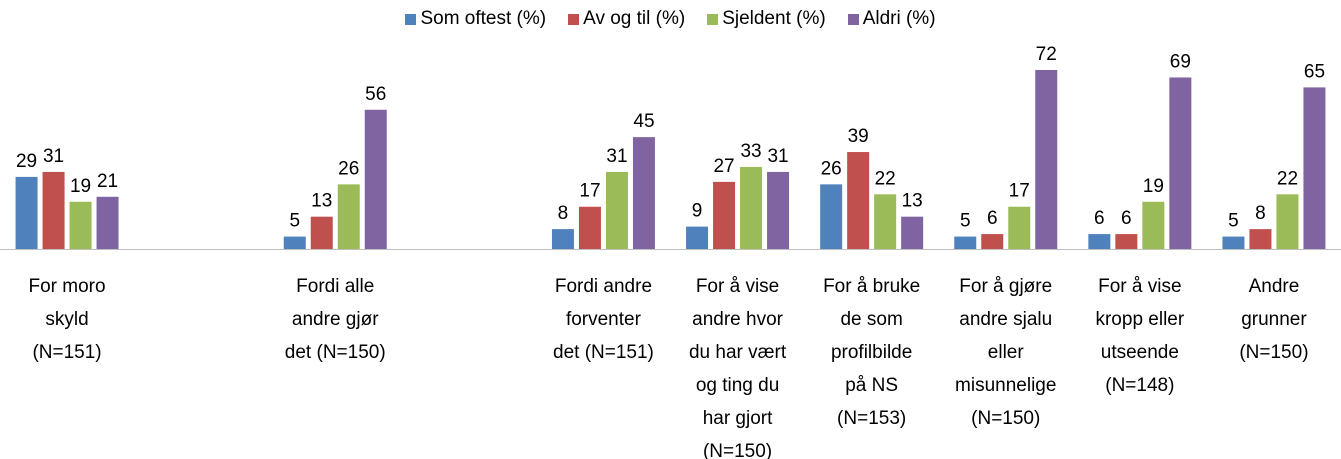 The height and width of the screenshot is (459, 1341). I want to click on x-tick-label: Fordi alle andre gjør det (N=150), so click(335, 319).